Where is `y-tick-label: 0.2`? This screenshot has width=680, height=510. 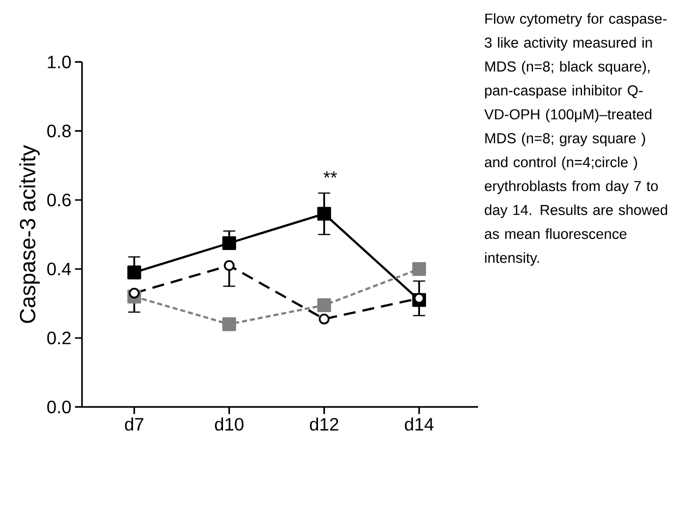 y-tick-label: 0.2 is located at coordinates (59, 338).